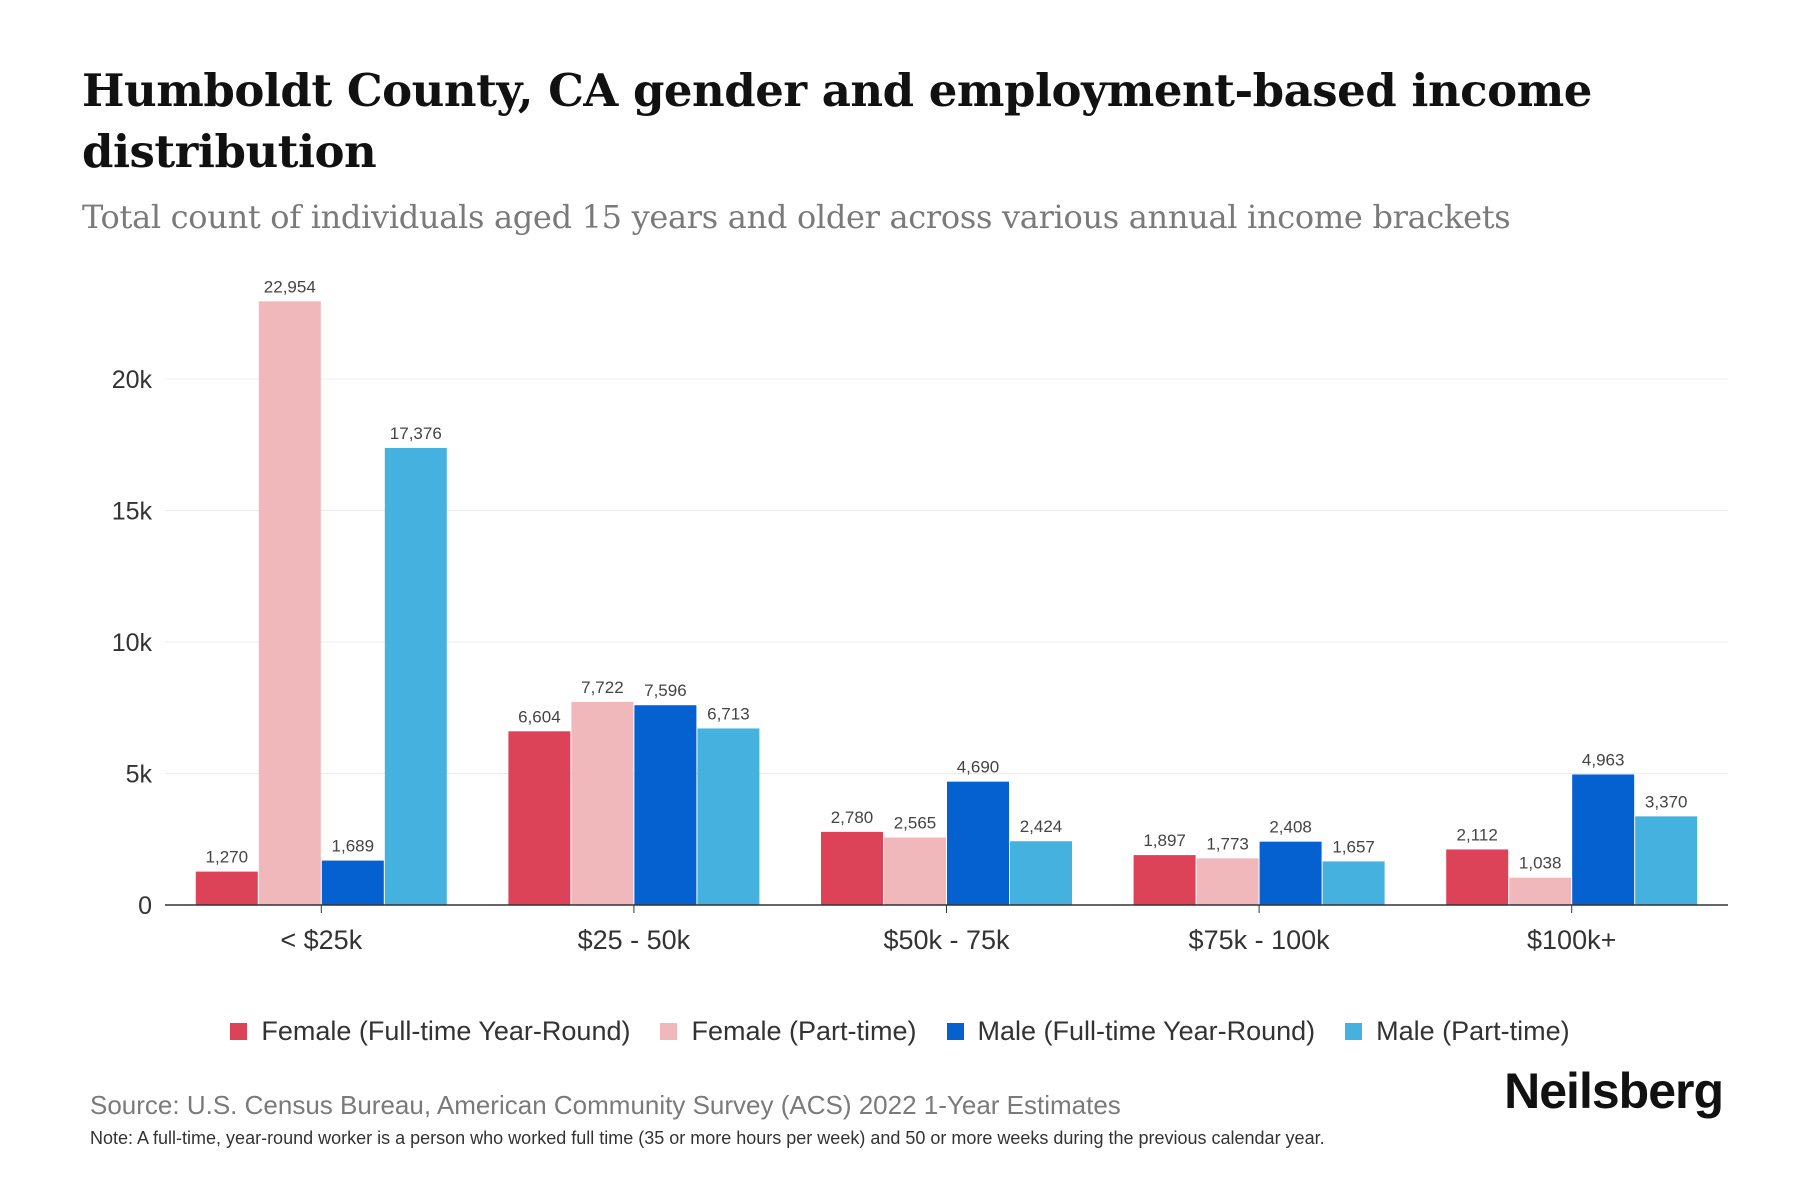 This screenshot has width=1800, height=1200. I want to click on legend-item: Female (Part-time), so click(788, 1031).